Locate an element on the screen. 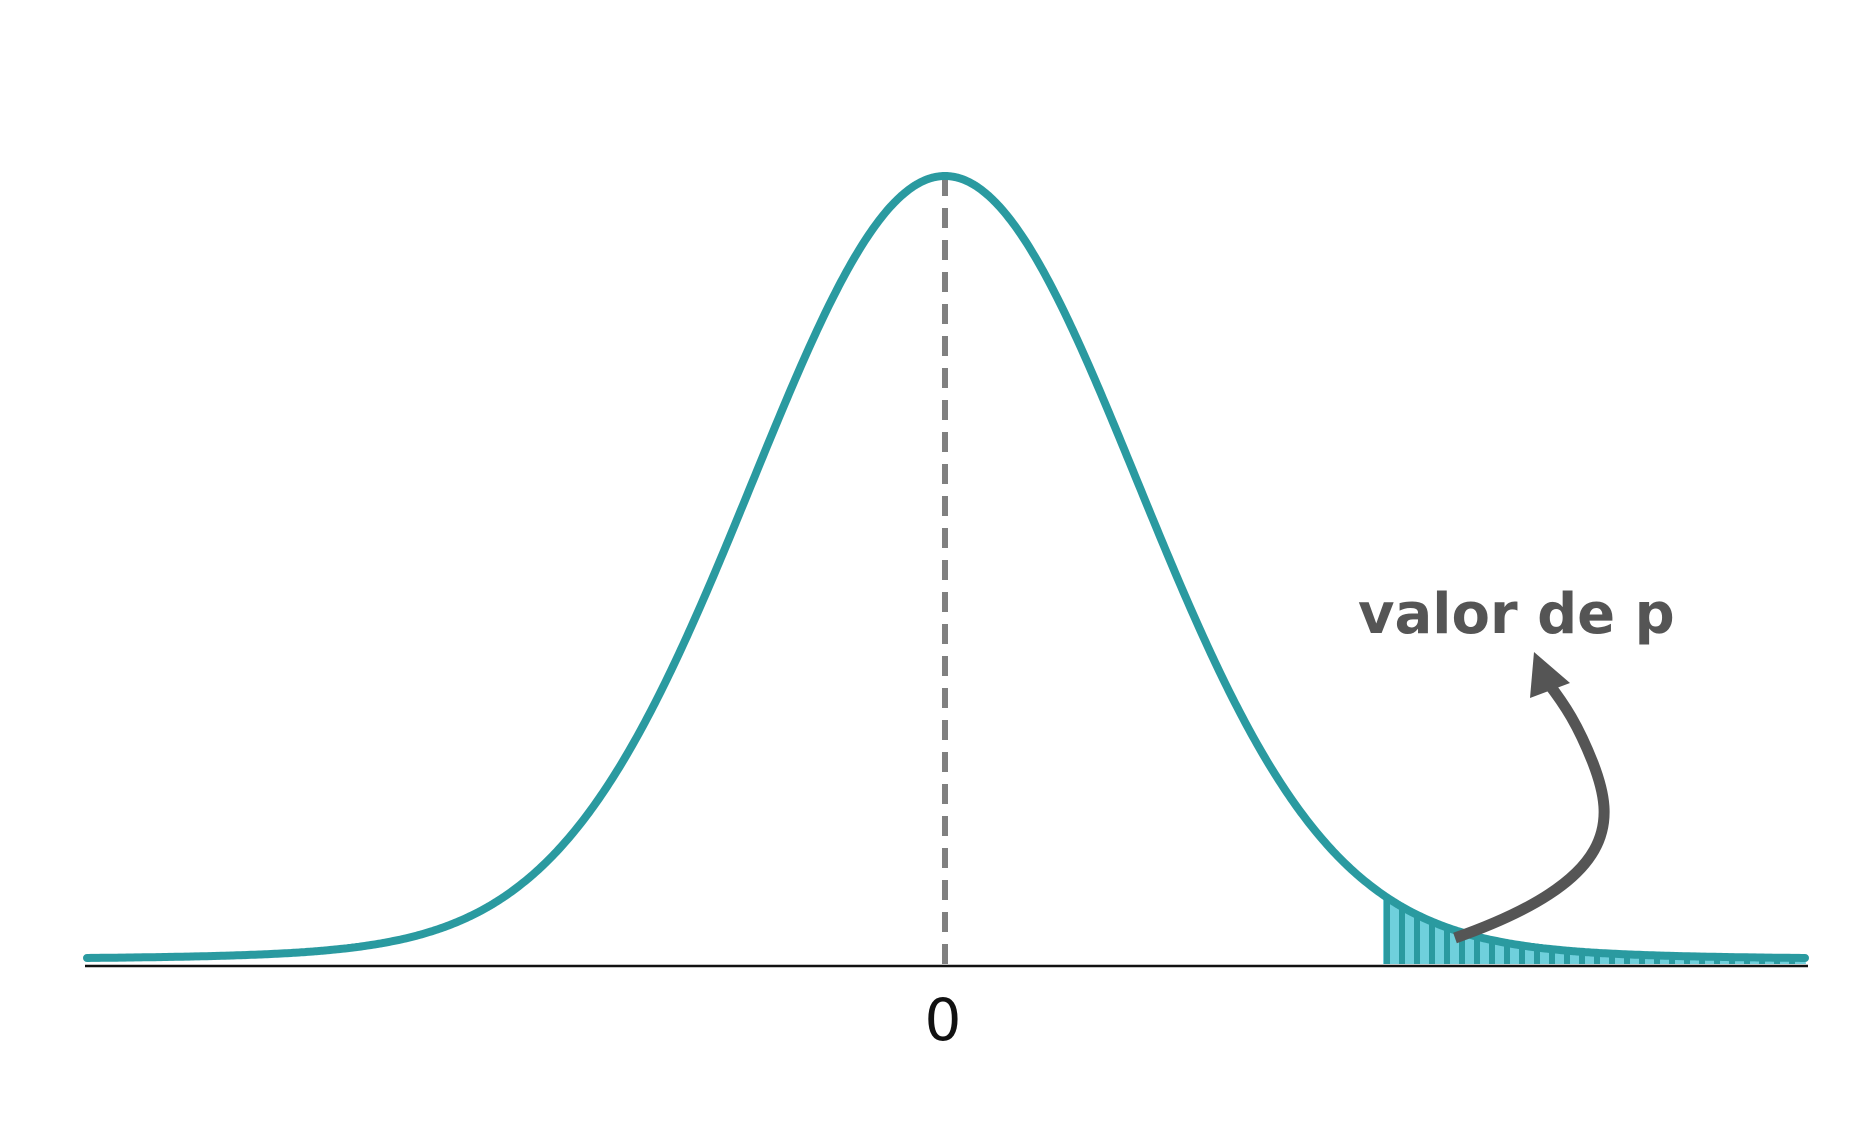 Image resolution: width=1865 pixels, height=1122 pixels. annotation-arrow is located at coordinates (1531, 798).